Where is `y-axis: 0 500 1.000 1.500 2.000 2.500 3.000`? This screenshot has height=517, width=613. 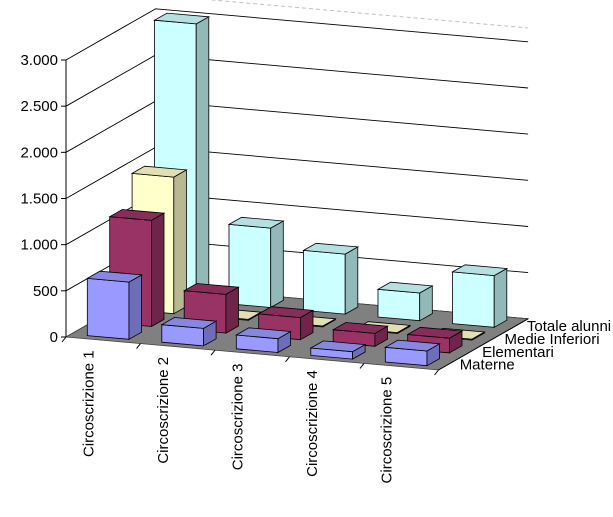 y-axis: 0 500 1.000 1.500 2.000 2.500 3.000 is located at coordinates (43, 199).